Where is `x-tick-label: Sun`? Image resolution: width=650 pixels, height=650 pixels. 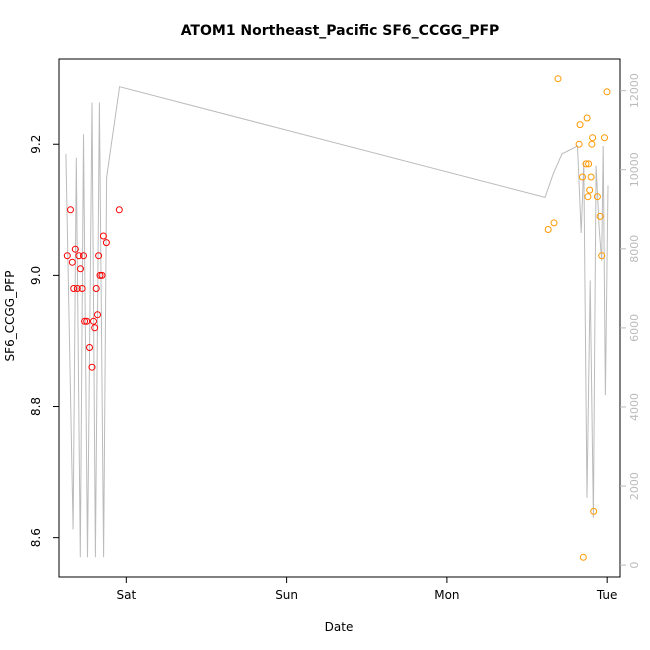 x-tick-label: Sun is located at coordinates (286, 595).